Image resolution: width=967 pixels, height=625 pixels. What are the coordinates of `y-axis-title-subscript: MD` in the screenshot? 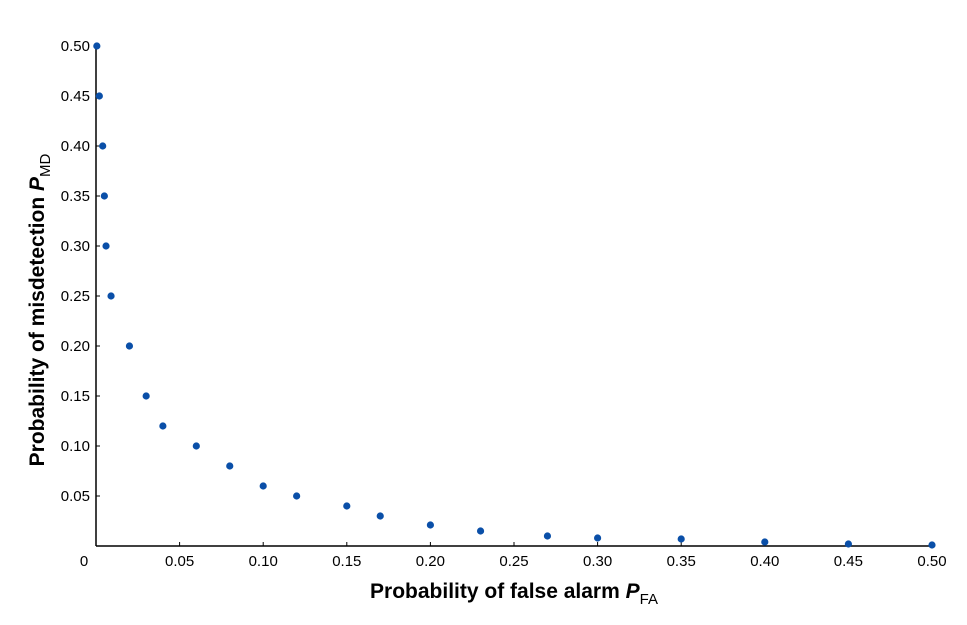 It's located at (45, 164).